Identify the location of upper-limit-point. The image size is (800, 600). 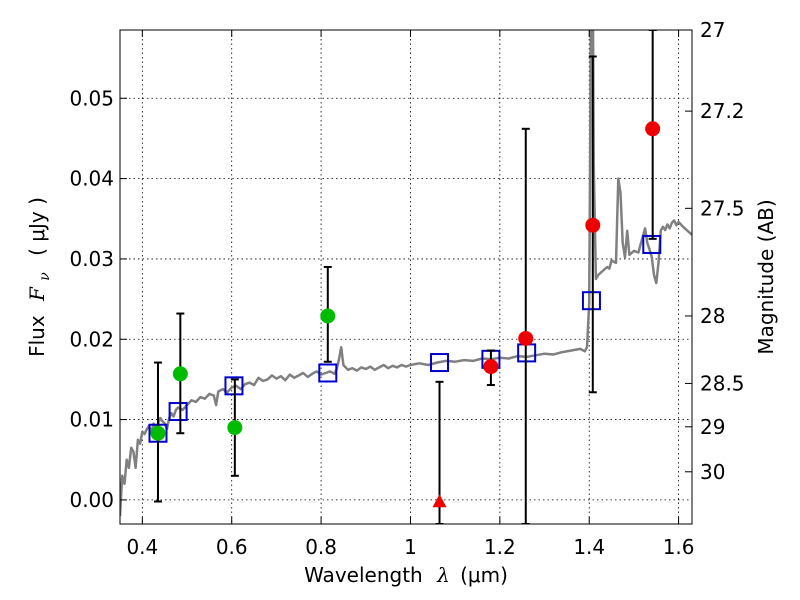
(439, 501).